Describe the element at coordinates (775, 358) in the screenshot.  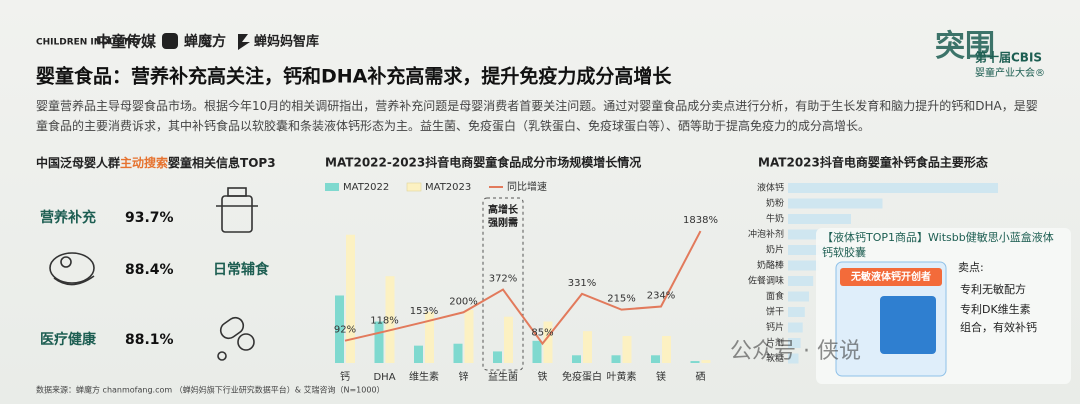
I see `y-tick-label: 软糖` at that location.